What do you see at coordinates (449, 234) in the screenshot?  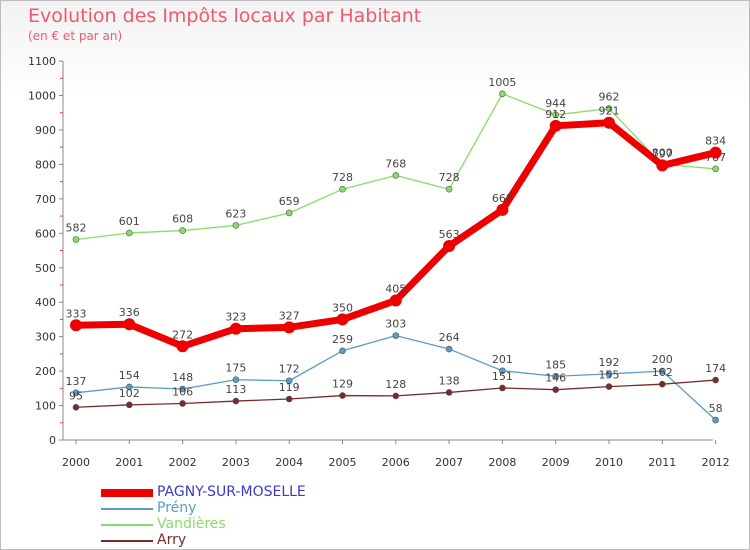 I see `data-label: 563` at bounding box center [449, 234].